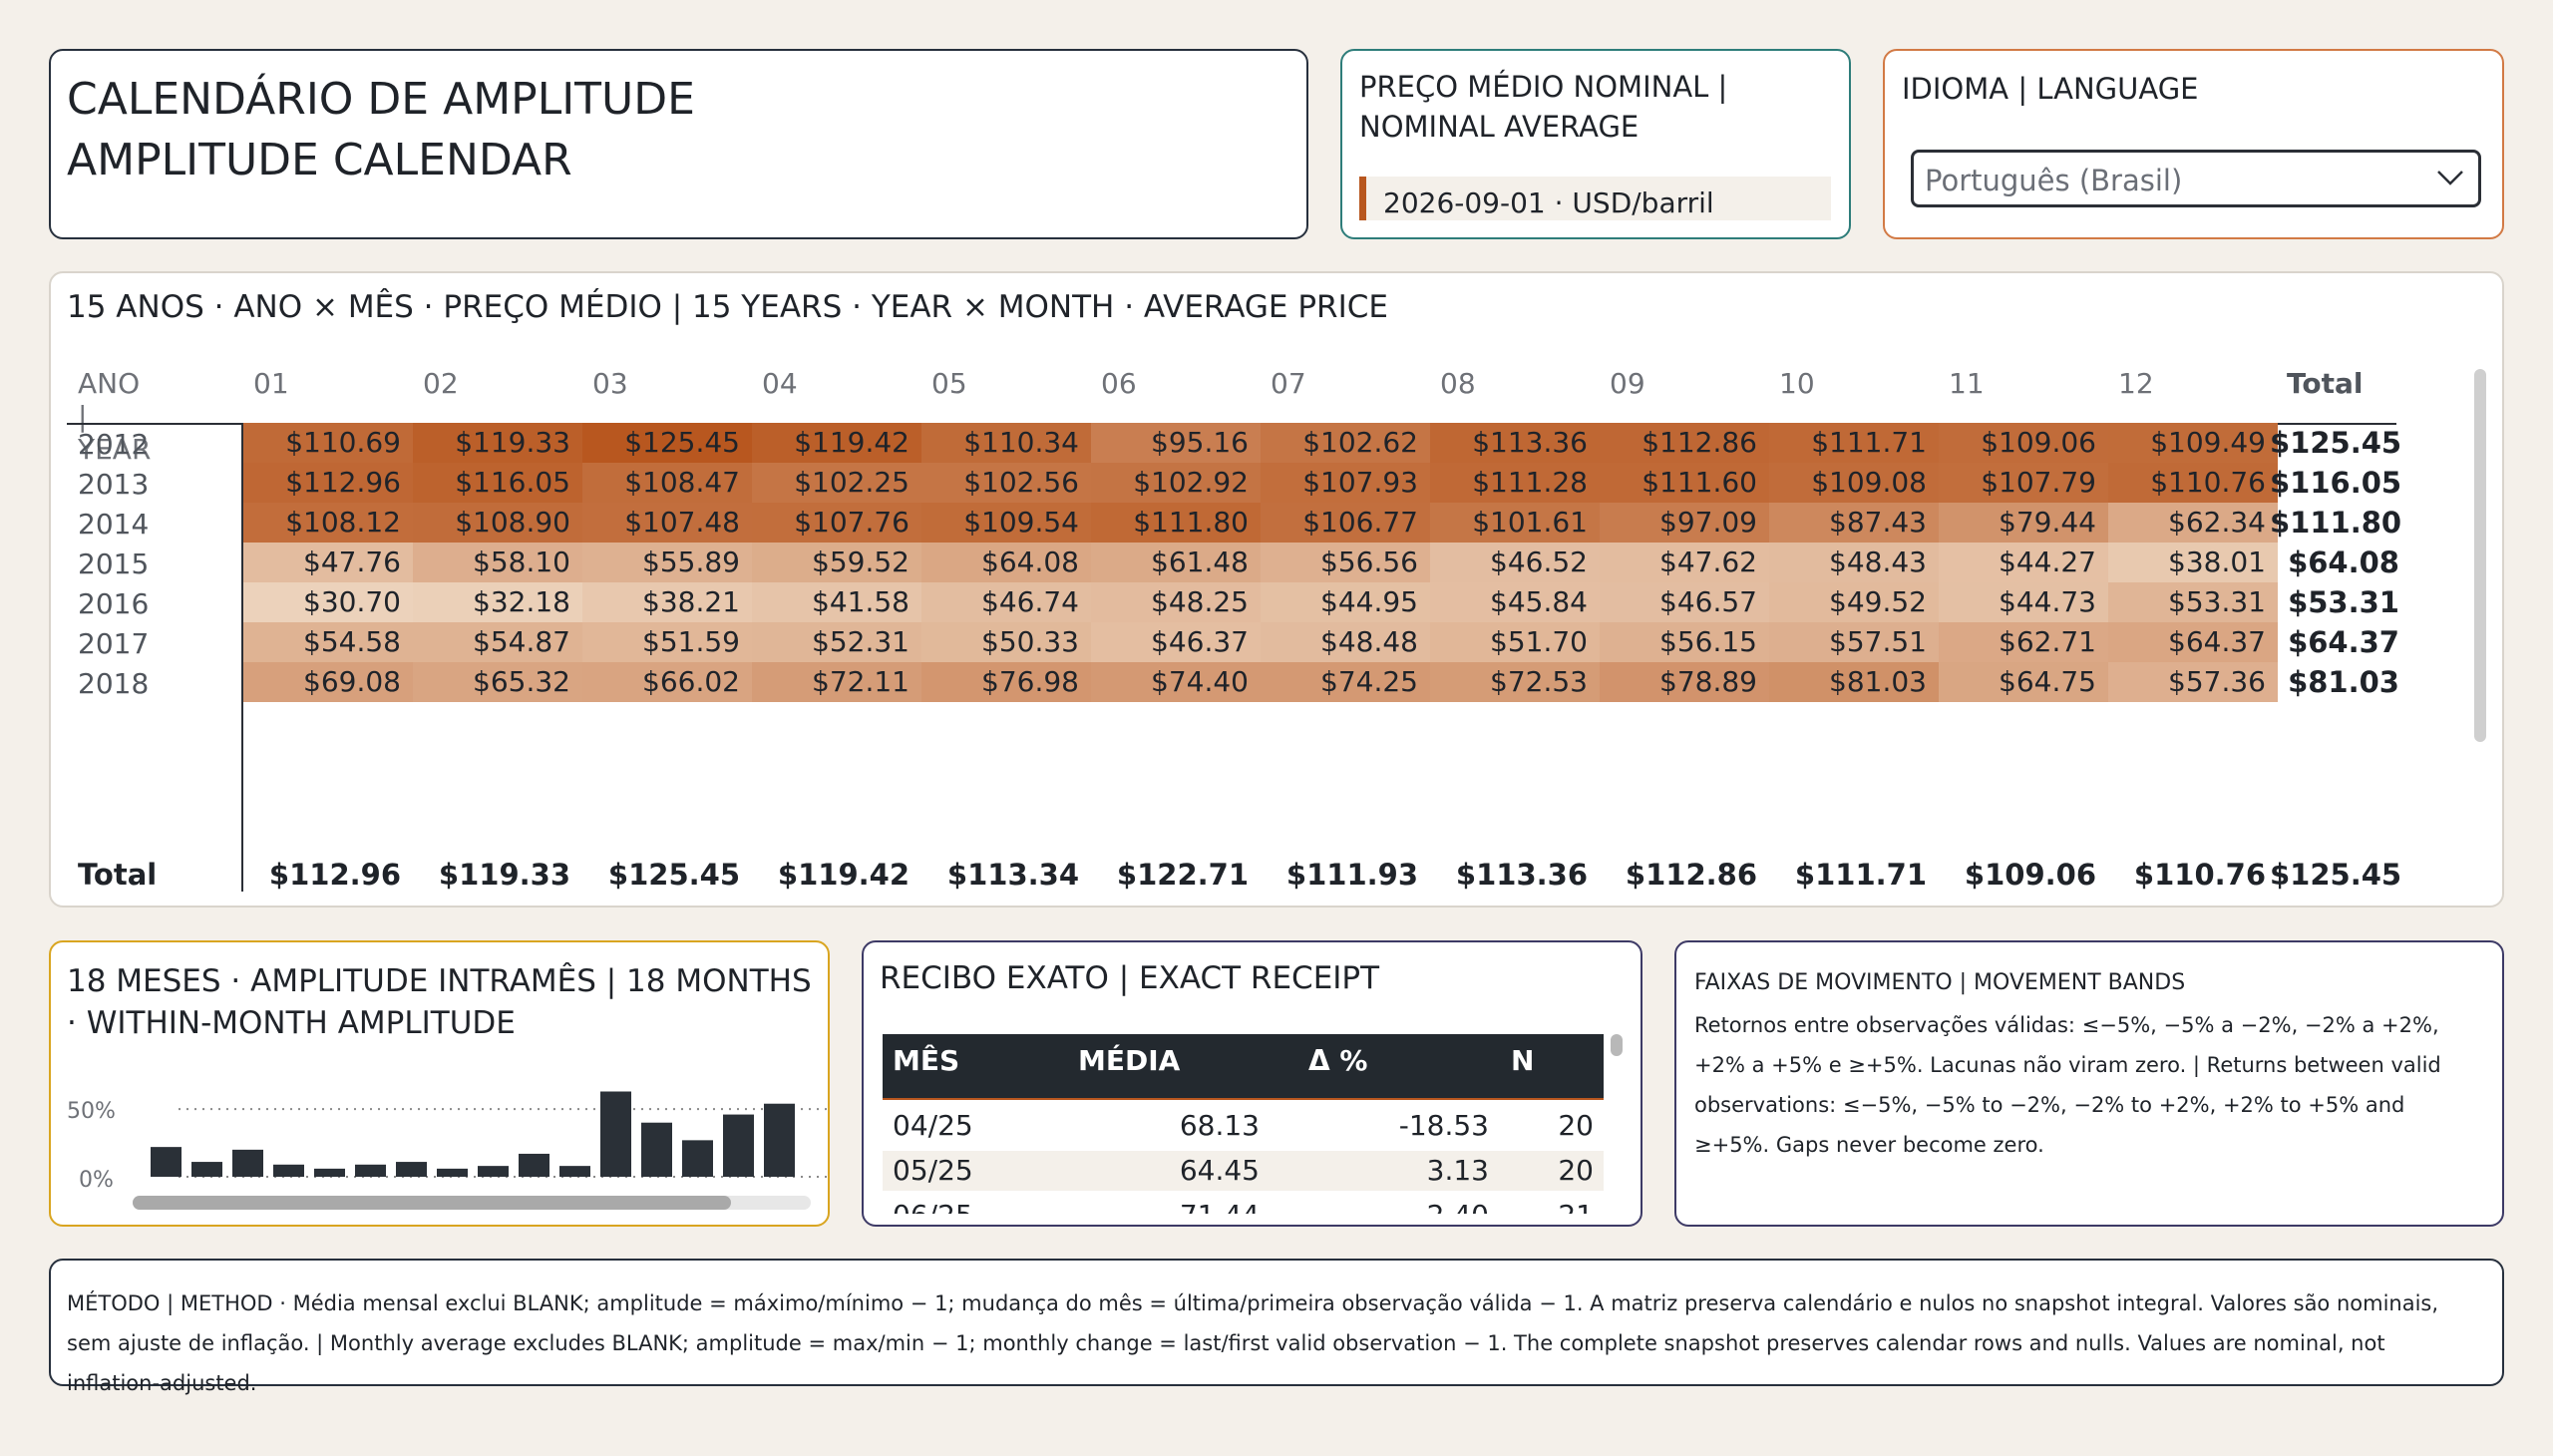 This screenshot has height=1456, width=2553. I want to click on matrix-scrollbar, so click(2480, 555).